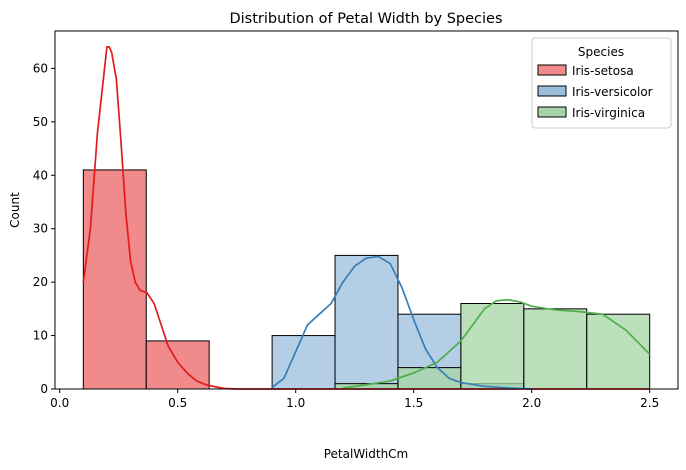 The height and width of the screenshot is (470, 686). I want to click on y-tick-label: 30, so click(40, 229).